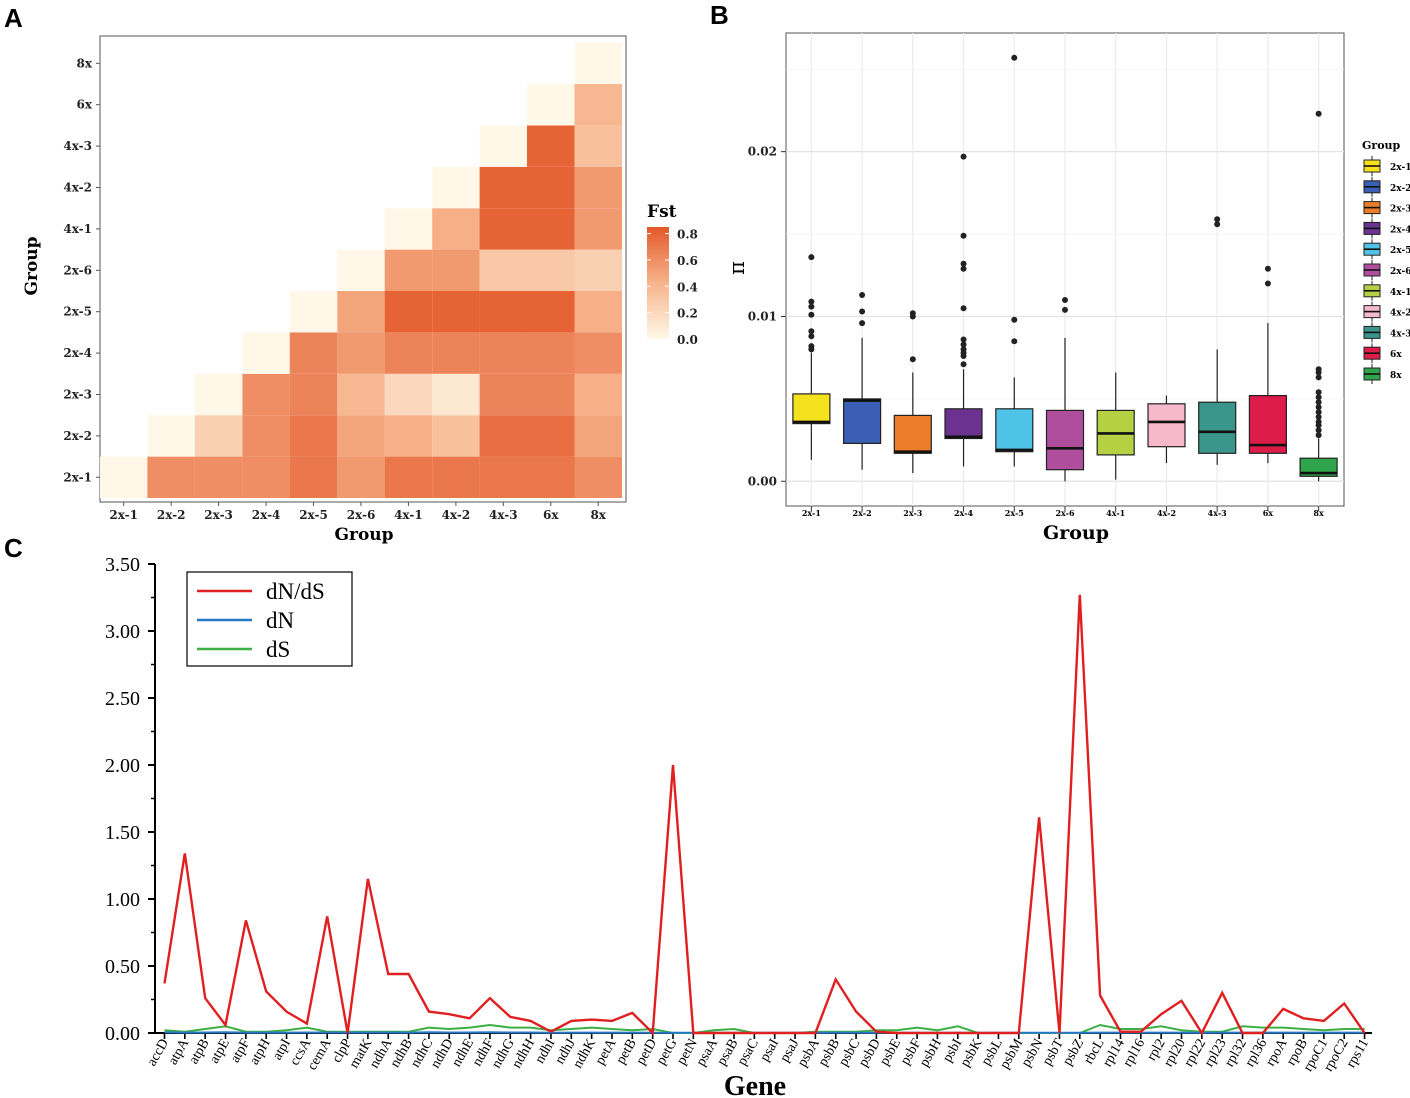 Image resolution: width=1410 pixels, height=1098 pixels. Describe the element at coordinates (122, 967) in the screenshot. I see `linechart-y-tick-label: 0.50` at that location.